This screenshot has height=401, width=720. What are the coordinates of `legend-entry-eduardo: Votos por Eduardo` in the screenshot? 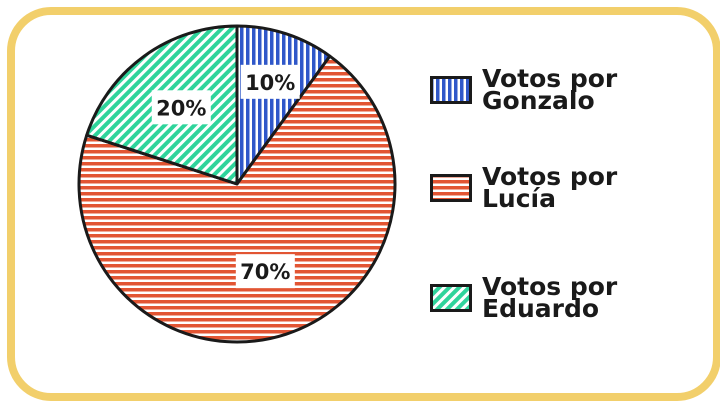 It's located at (536, 297).